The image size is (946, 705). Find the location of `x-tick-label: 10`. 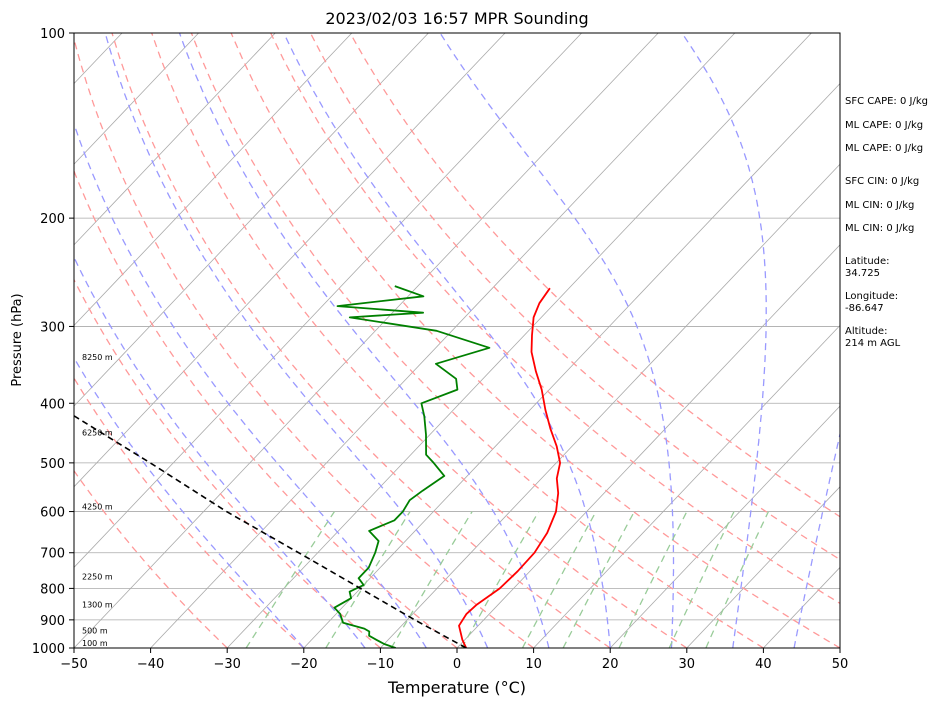

x-tick-label: 10 is located at coordinates (533, 664).